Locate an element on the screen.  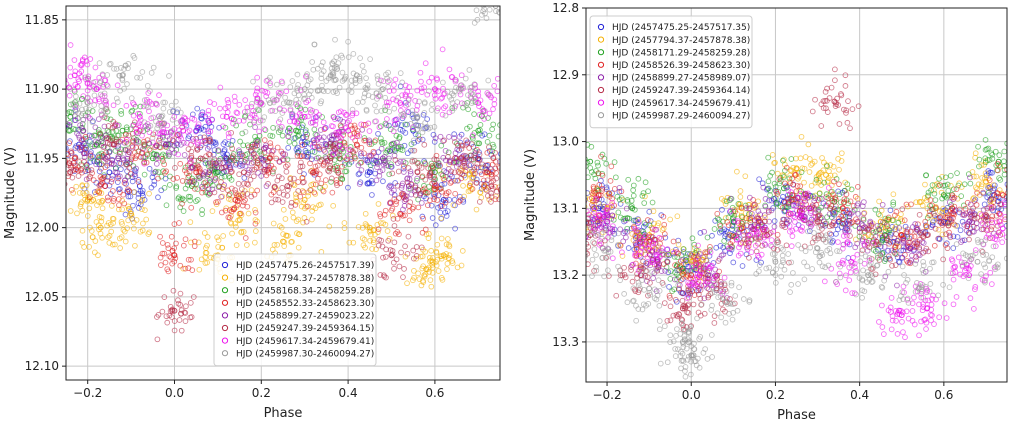
legend-marker is located at coordinates (225, 302).